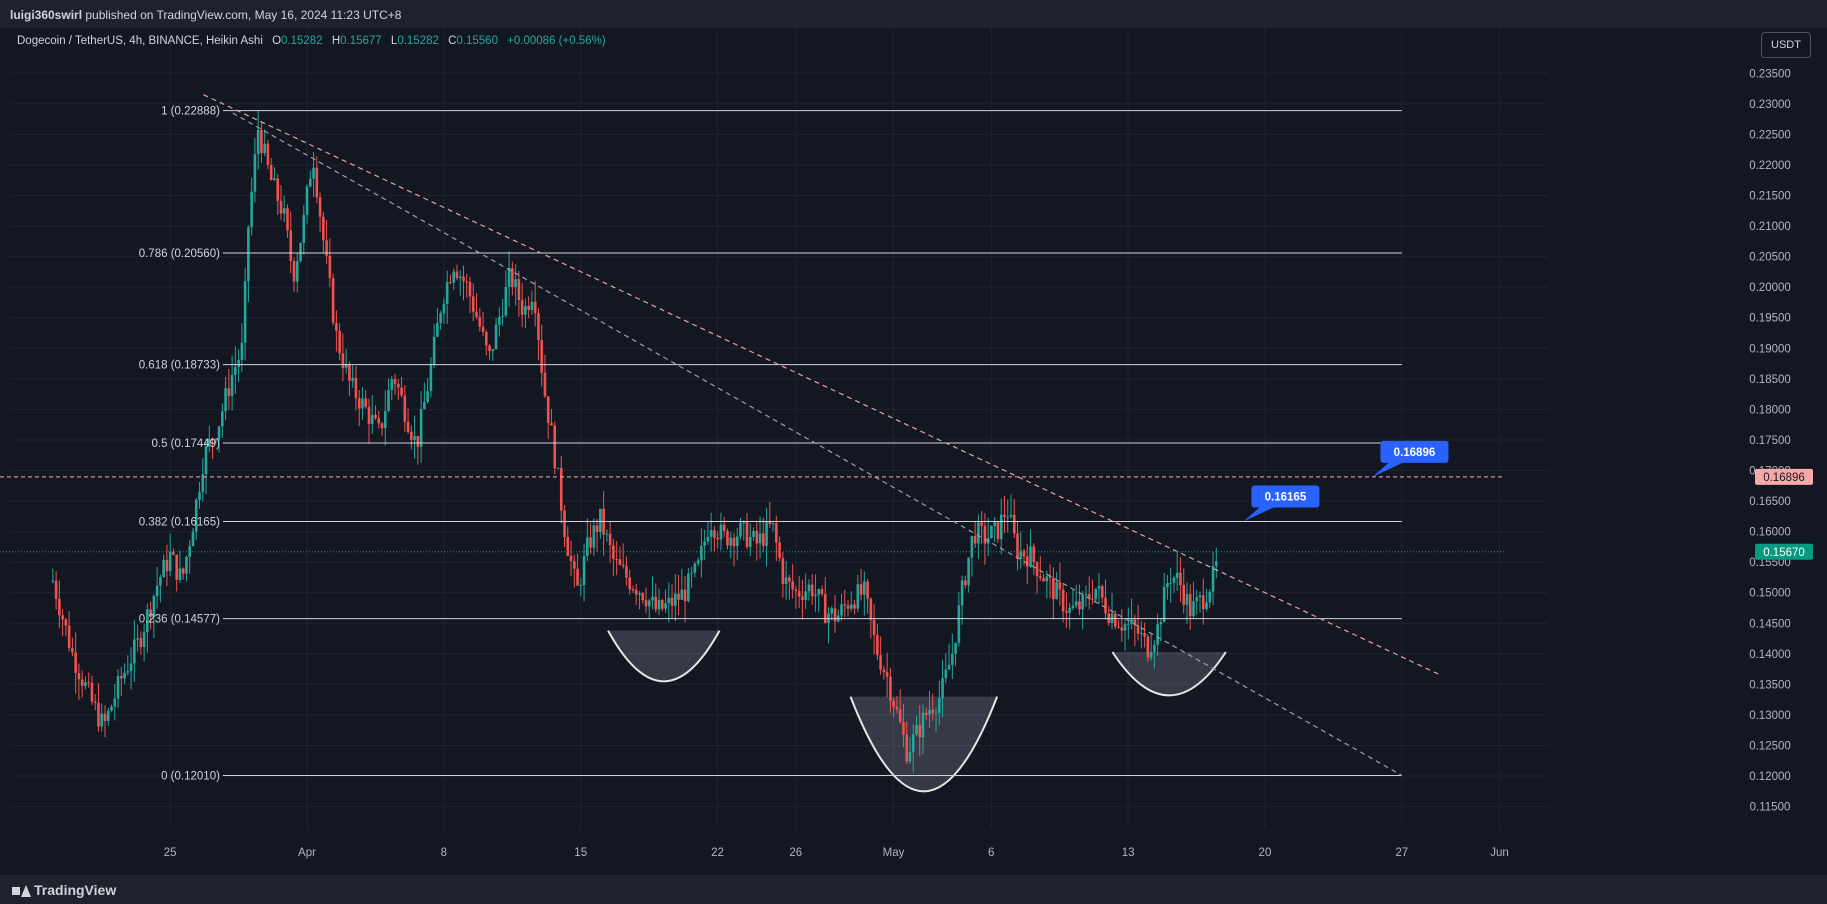 Image resolution: width=1827 pixels, height=904 pixels. Describe the element at coordinates (795, 853) in the screenshot. I see `x-tick-5: 26` at that location.